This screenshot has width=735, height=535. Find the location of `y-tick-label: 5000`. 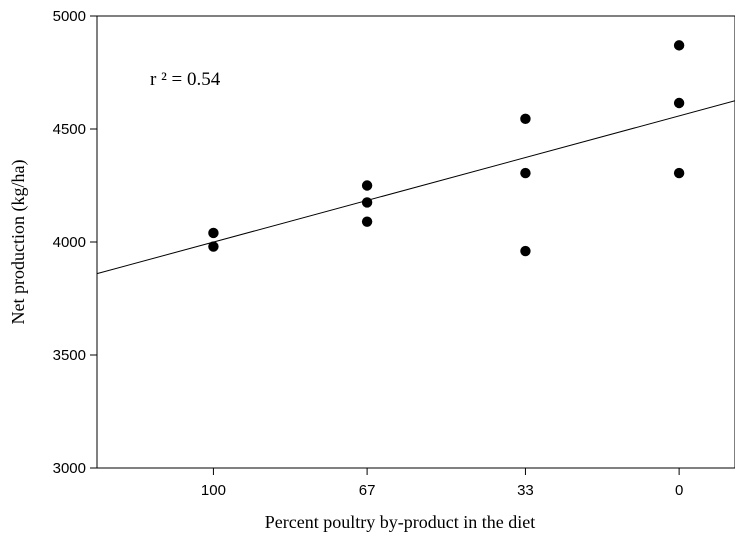

y-tick-label: 5000 is located at coordinates (69, 16).